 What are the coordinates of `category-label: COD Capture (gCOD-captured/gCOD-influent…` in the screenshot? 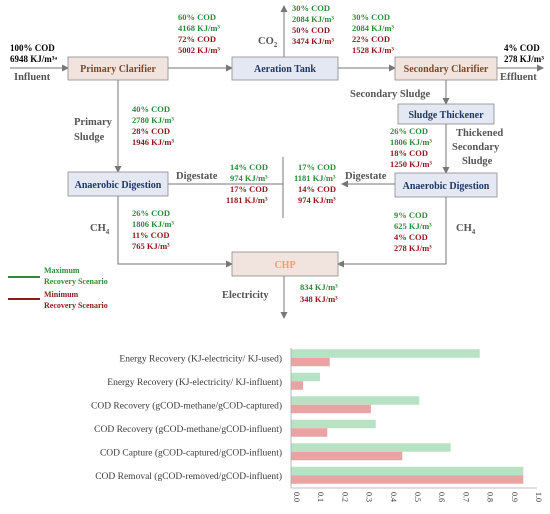 It's located at (191, 452).